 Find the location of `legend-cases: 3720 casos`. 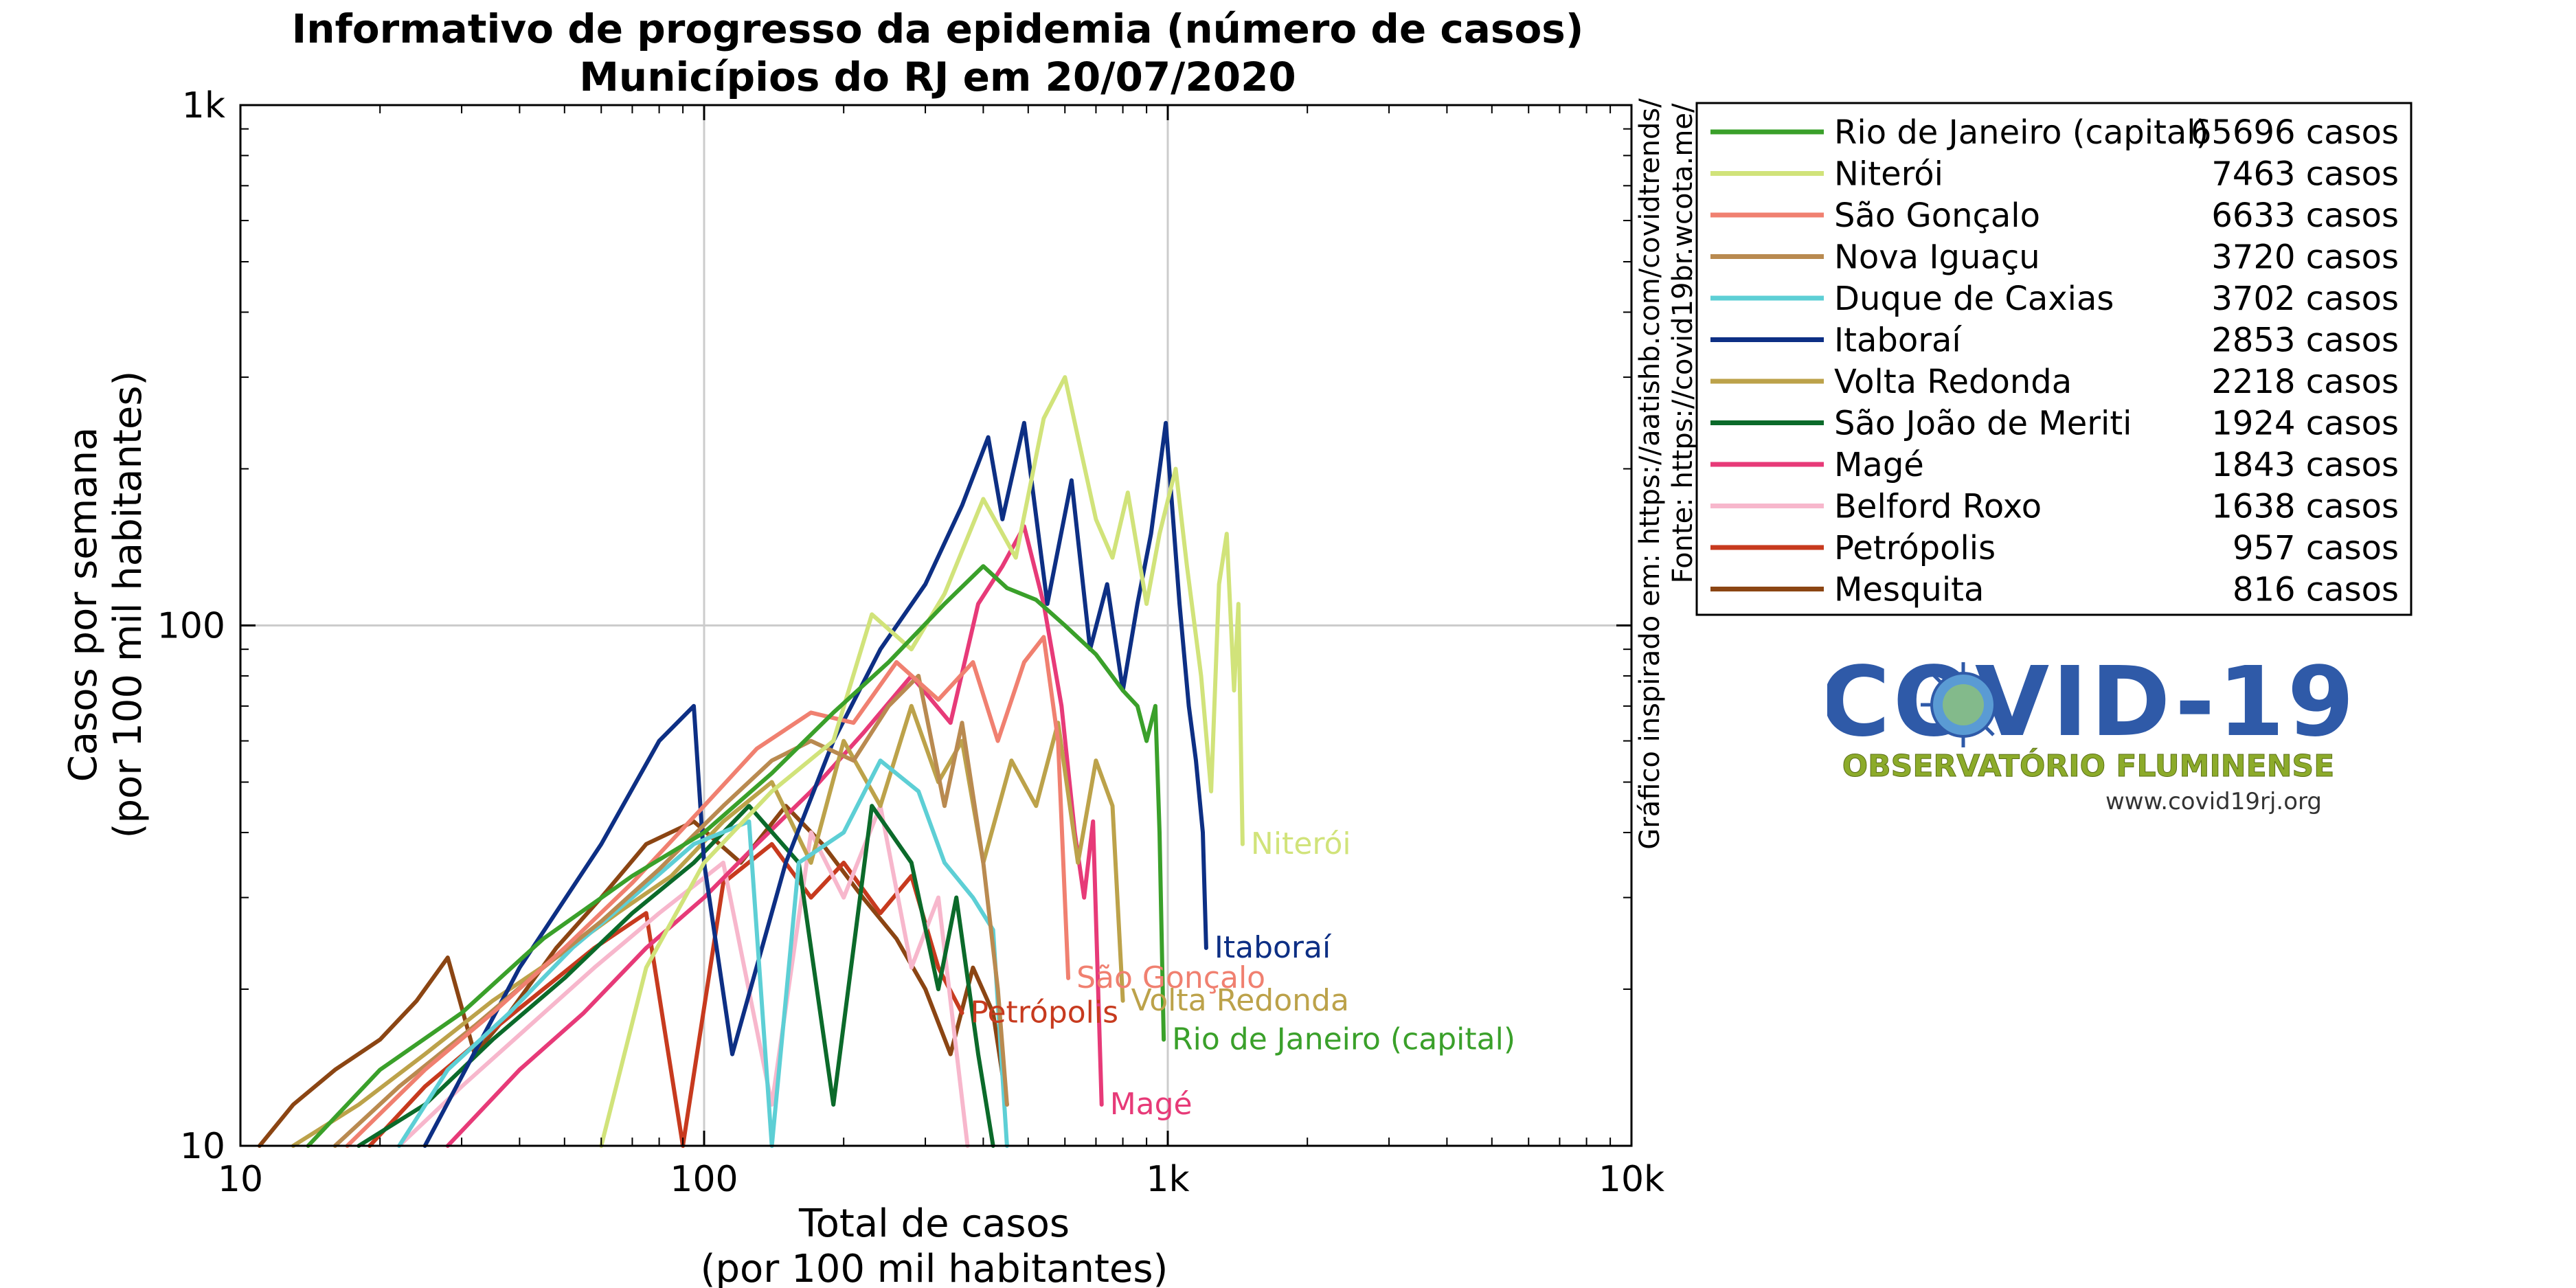

legend-cases: 3720 casos is located at coordinates (2305, 257).